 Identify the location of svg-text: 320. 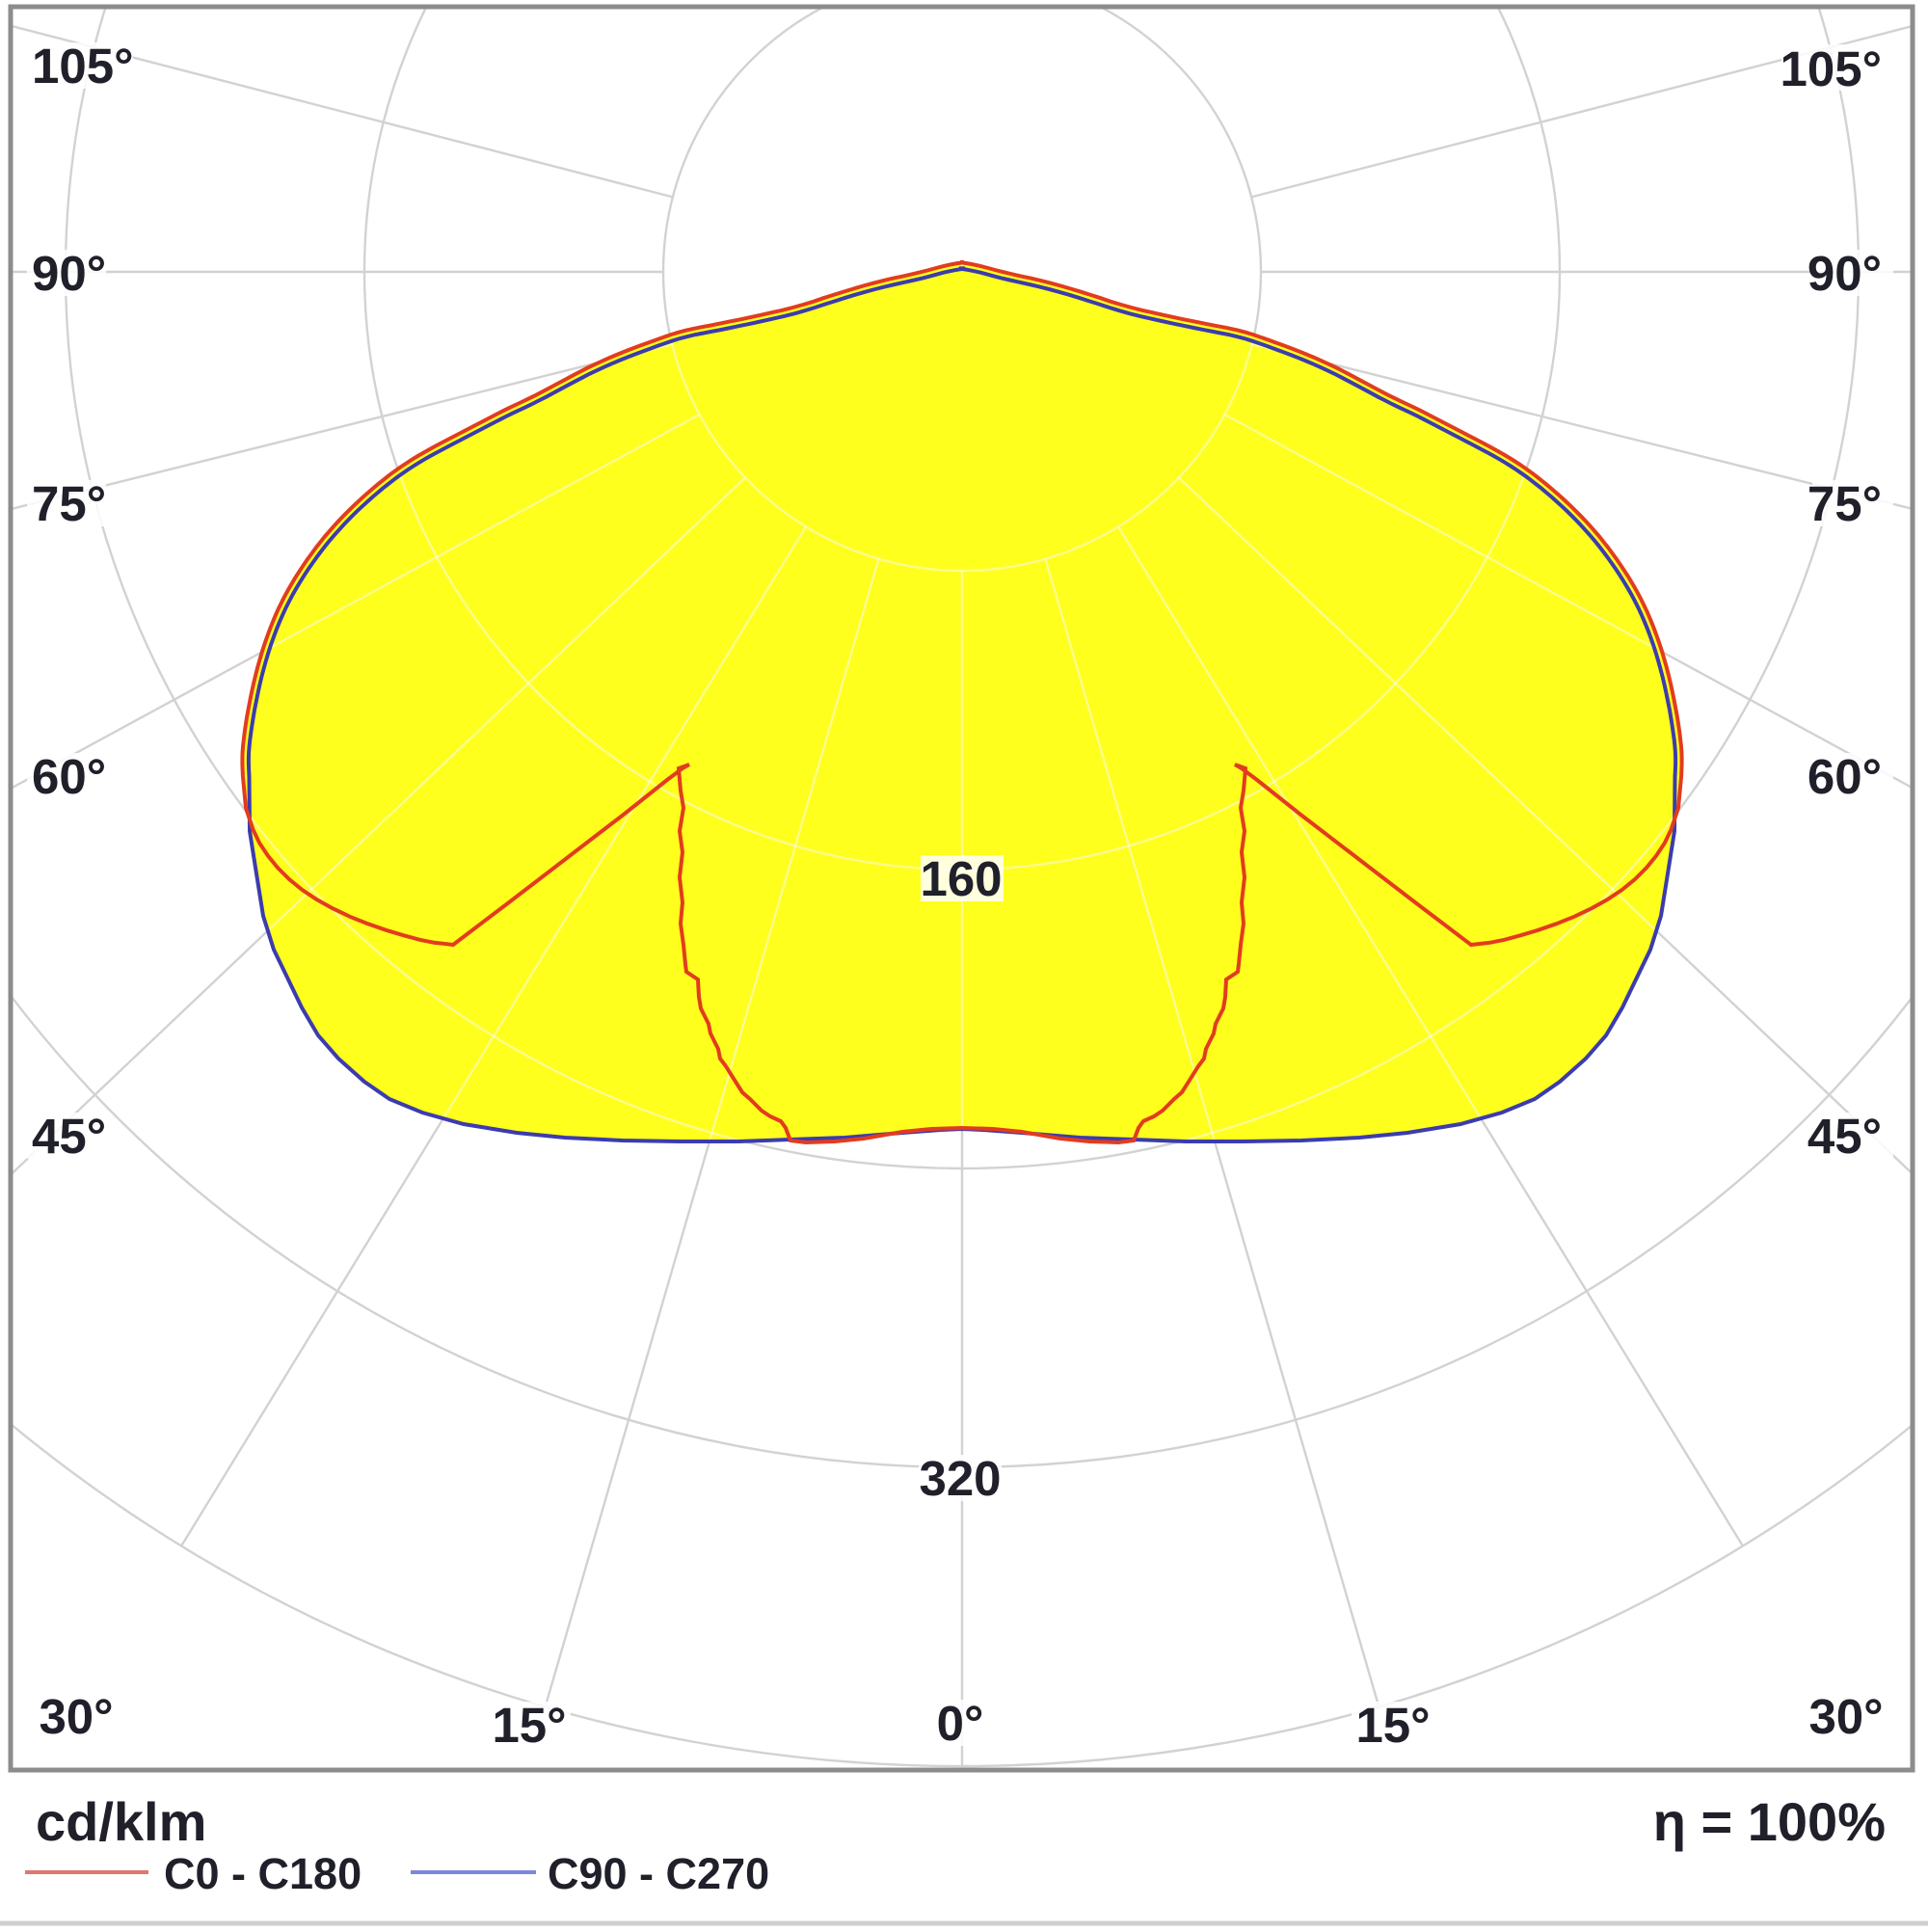
(960, 1478).